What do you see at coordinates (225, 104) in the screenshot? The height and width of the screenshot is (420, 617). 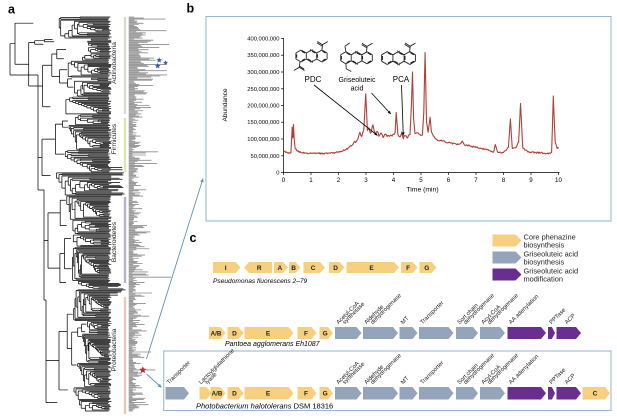 I see `svg-text: Abundance` at bounding box center [225, 104].